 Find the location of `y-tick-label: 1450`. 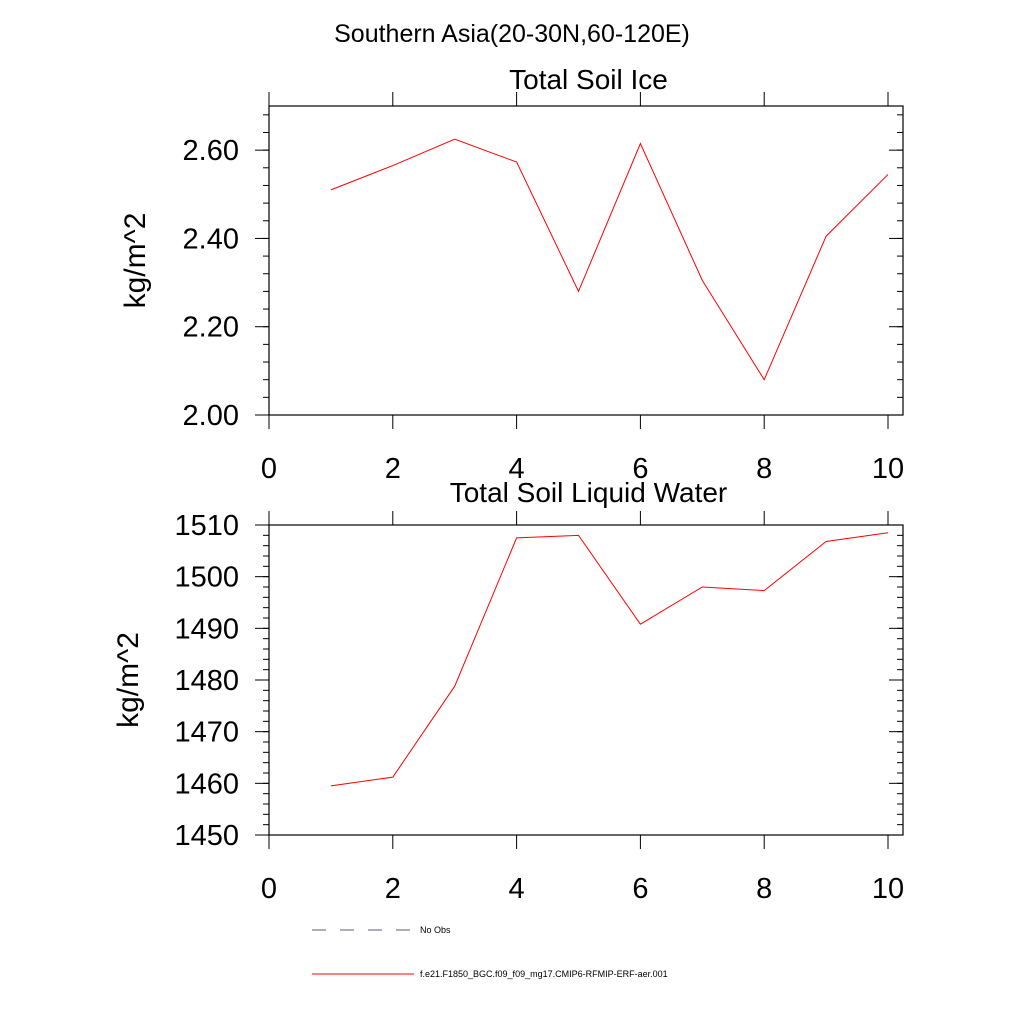

y-tick-label: 1450 is located at coordinates (206, 836).